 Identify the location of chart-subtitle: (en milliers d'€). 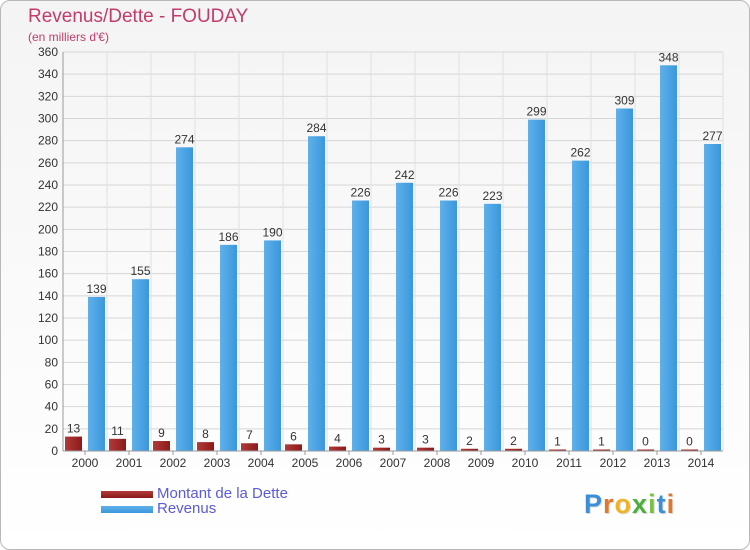
(68, 37).